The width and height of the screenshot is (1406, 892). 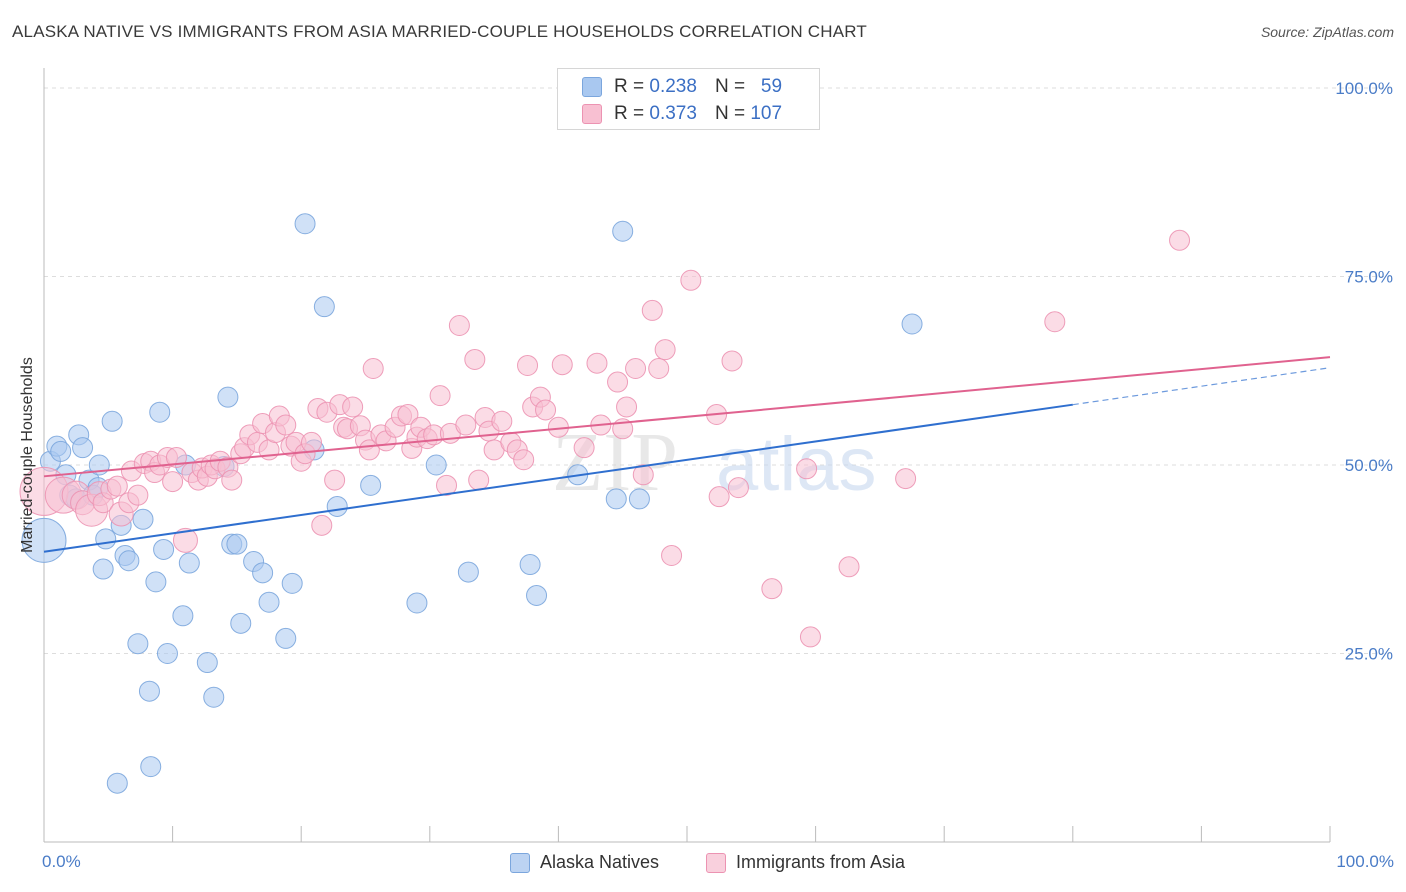 What do you see at coordinates (1369, 654) in the screenshot?
I see `y-tick-label: 25.0%` at bounding box center [1369, 654].